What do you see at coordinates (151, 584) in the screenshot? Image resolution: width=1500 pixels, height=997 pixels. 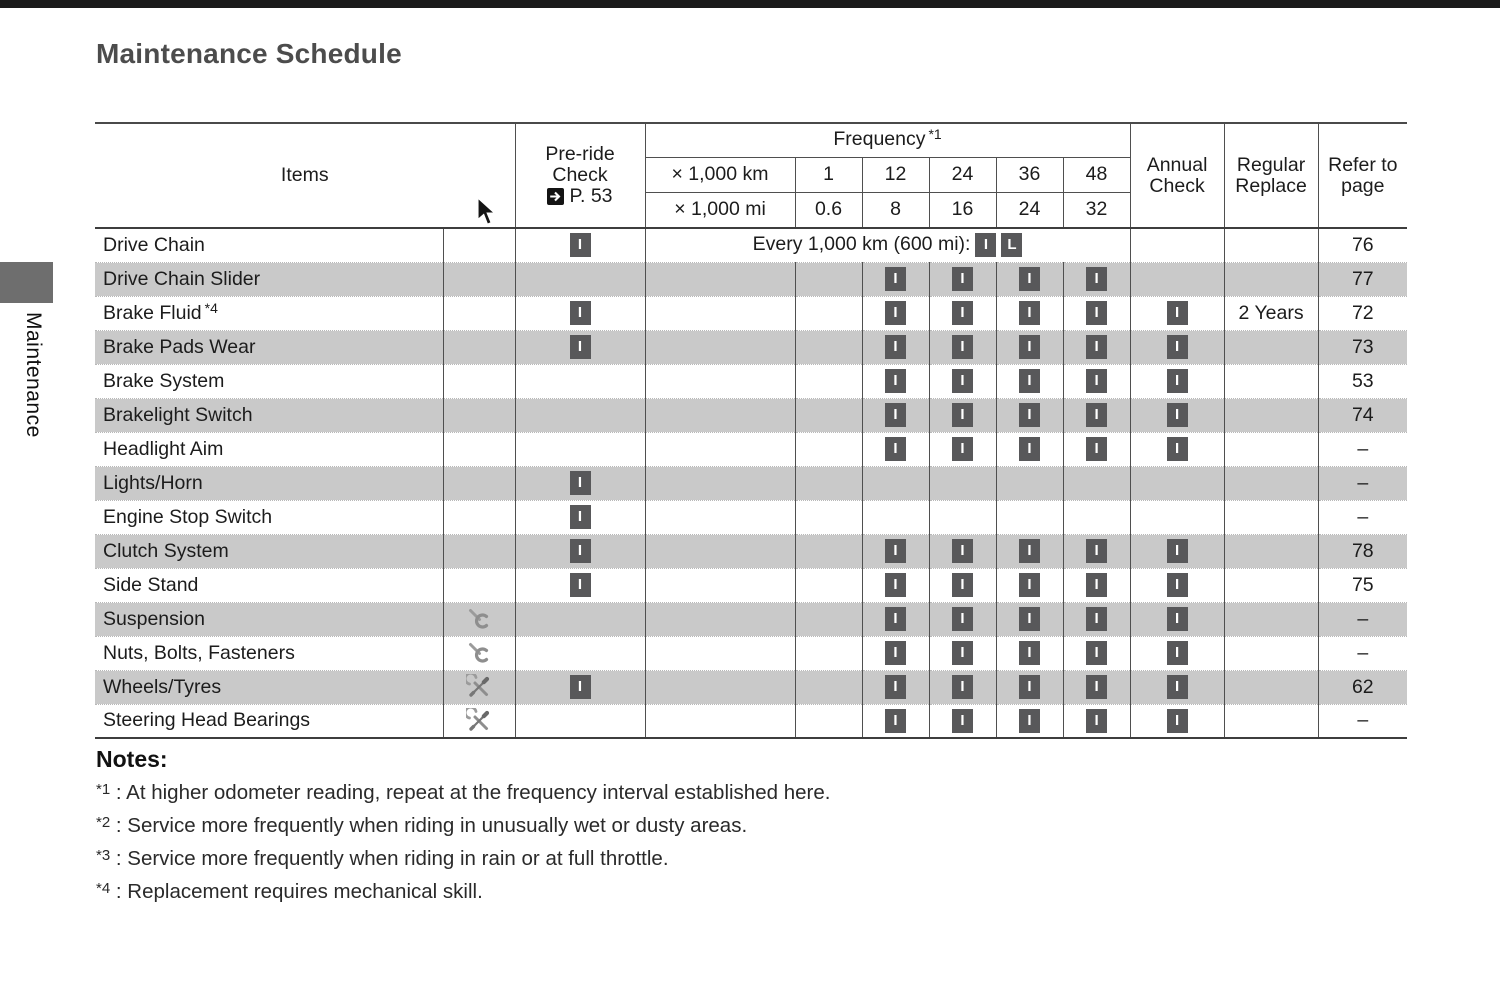 I see `item-name-label: Side Stand` at bounding box center [151, 584].